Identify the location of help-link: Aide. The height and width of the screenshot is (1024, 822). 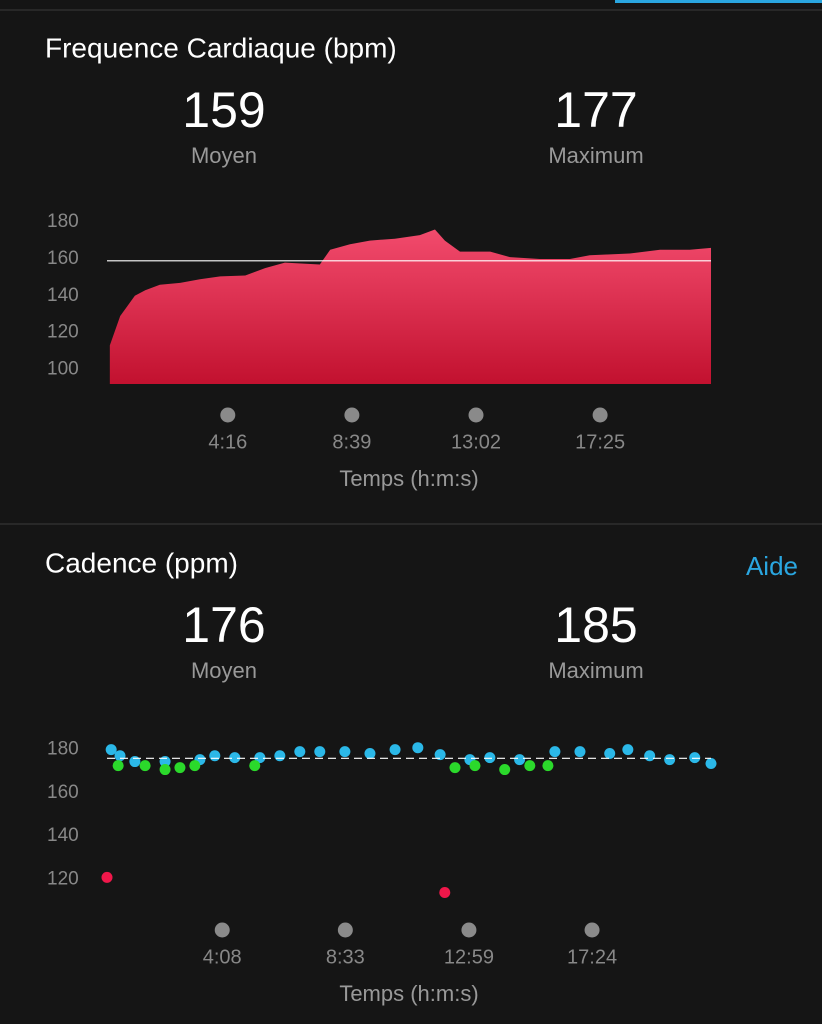
(772, 566).